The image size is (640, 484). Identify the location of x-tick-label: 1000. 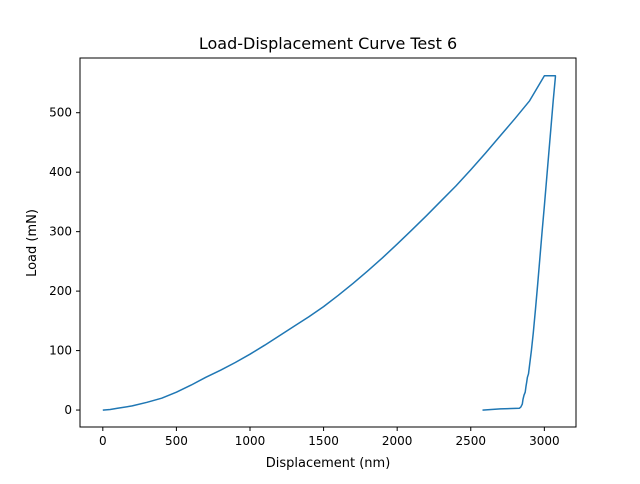
(250, 441).